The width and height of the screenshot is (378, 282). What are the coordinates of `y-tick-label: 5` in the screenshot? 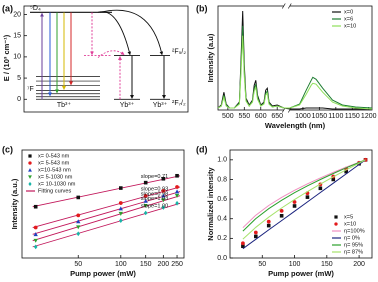 It's located at (19, 78).